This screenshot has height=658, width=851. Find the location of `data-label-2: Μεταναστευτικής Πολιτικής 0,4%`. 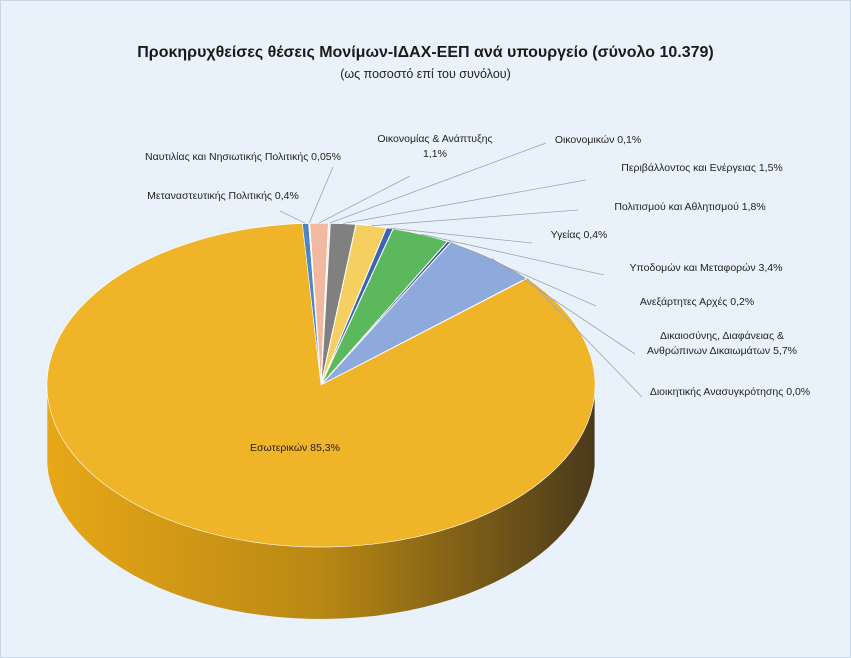

data-label-2: Μεταναστευτικής Πολιτικής 0,4% is located at coordinates (223, 196).